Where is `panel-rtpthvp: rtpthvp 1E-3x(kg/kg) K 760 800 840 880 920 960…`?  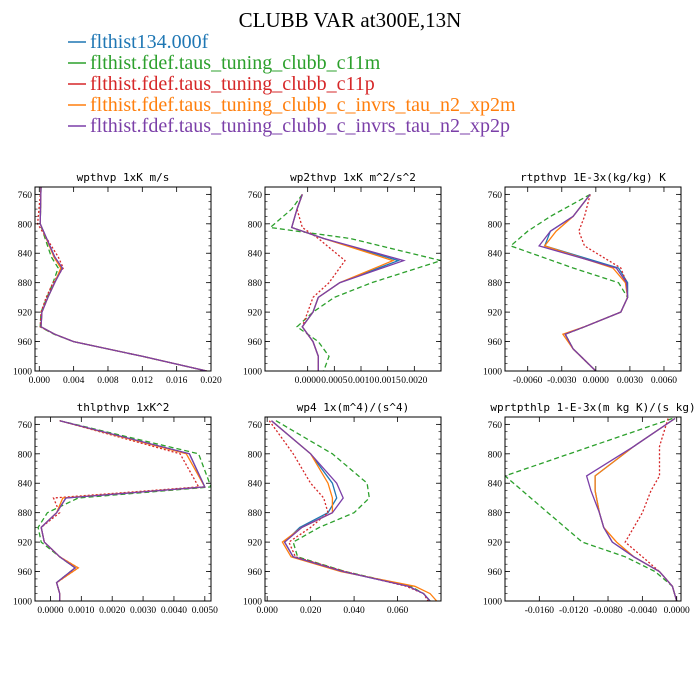
panel-rtpthvp: rtpthvp 1E-3x(kg/kg) K 760 800 840 880 920 960… is located at coordinates (582, 278).